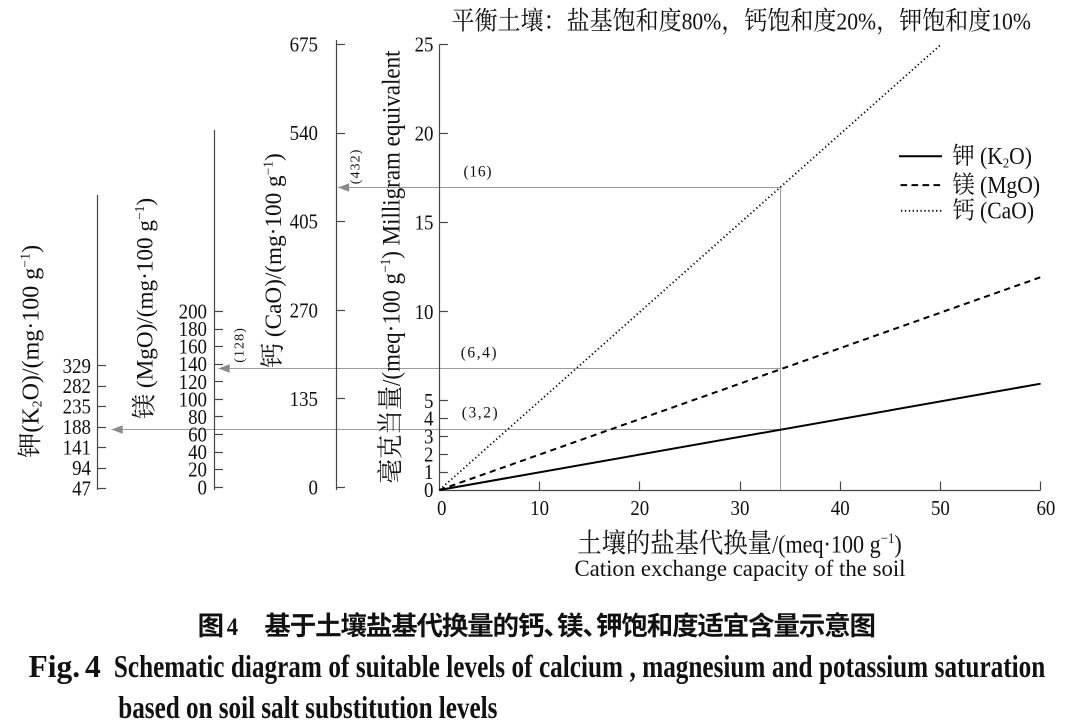 The image size is (1080, 727). What do you see at coordinates (197, 417) in the screenshot?
I see `svg-text: 80` at bounding box center [197, 417].